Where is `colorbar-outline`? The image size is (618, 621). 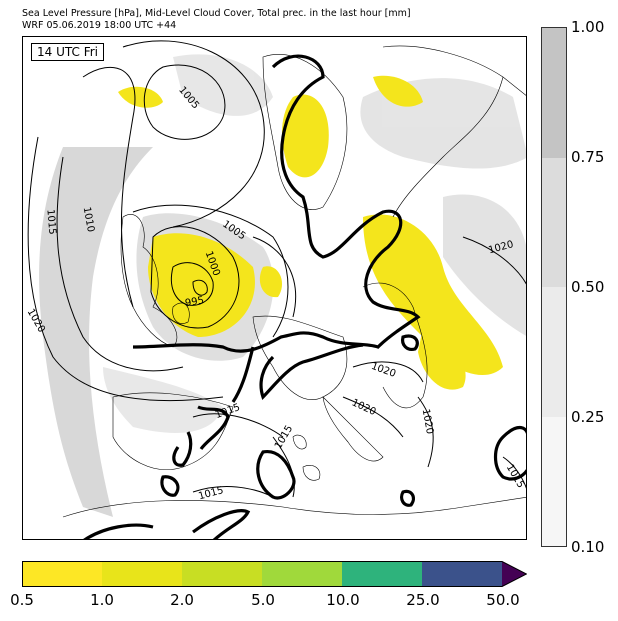 colorbar-outline is located at coordinates (274, 574).